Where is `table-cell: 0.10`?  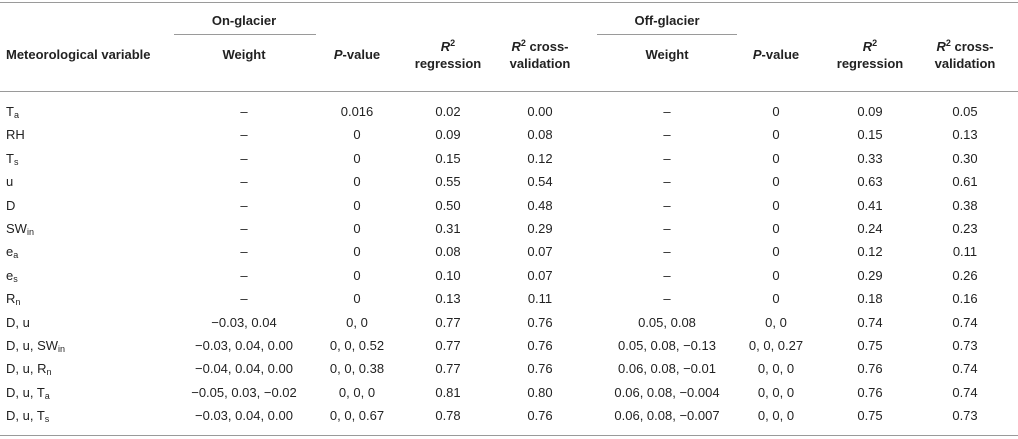
table-cell: 0.10 is located at coordinates (448, 275).